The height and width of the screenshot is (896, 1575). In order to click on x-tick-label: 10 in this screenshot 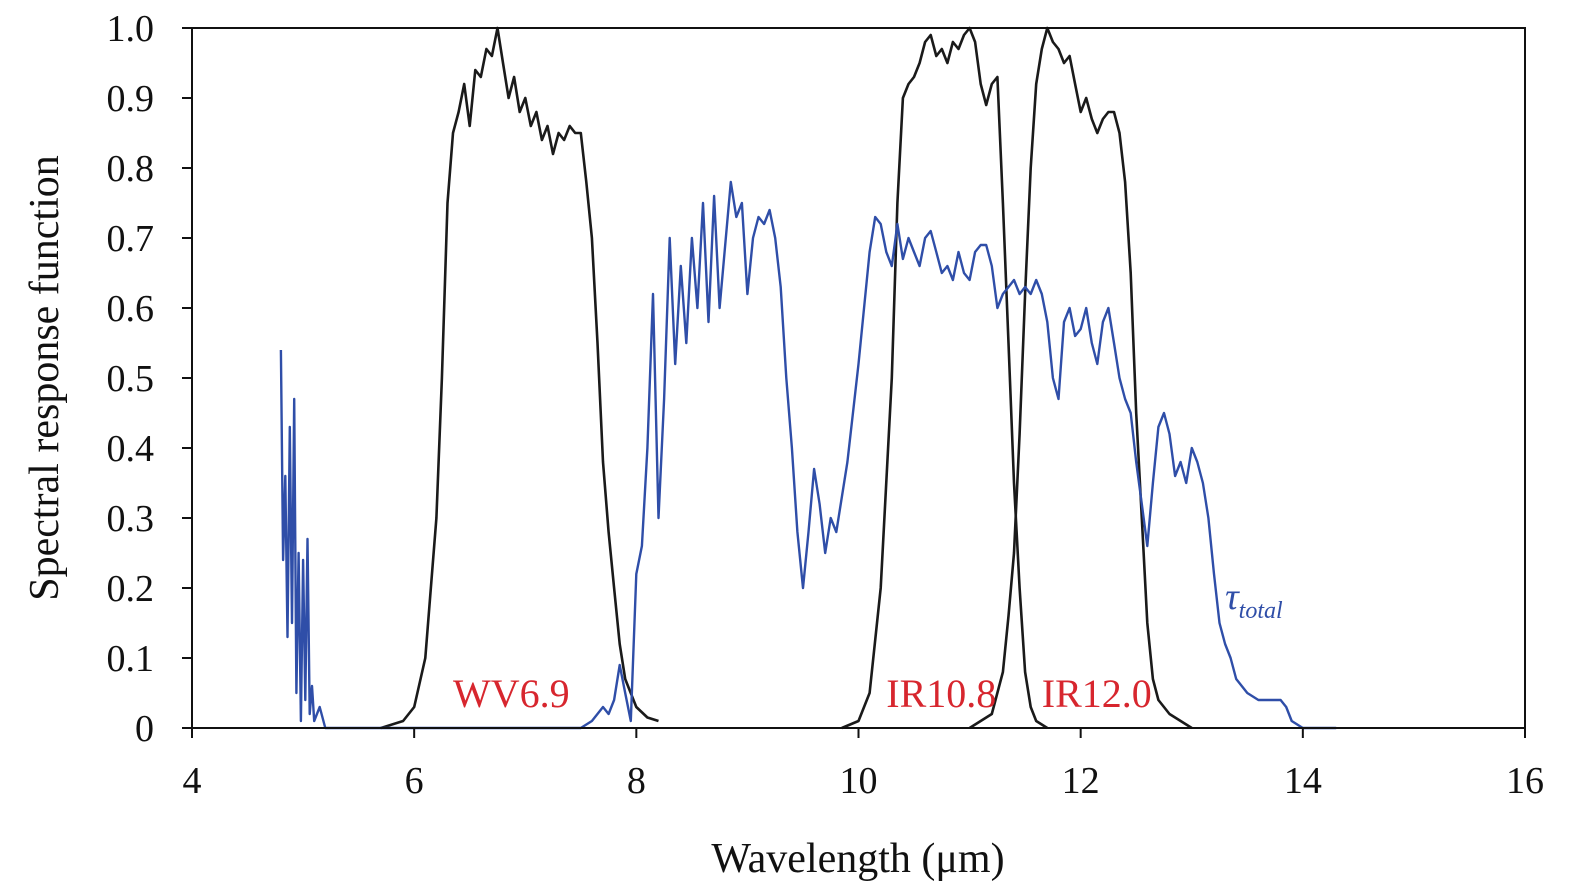, I will do `click(859, 781)`.